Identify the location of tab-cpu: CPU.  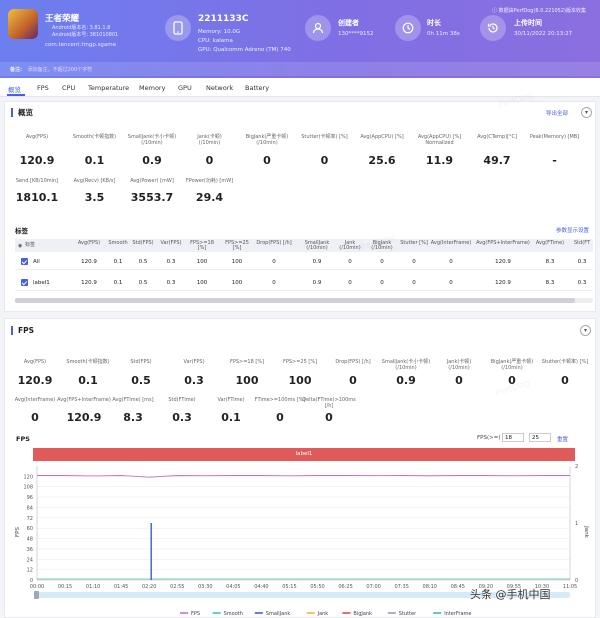
(69, 88).